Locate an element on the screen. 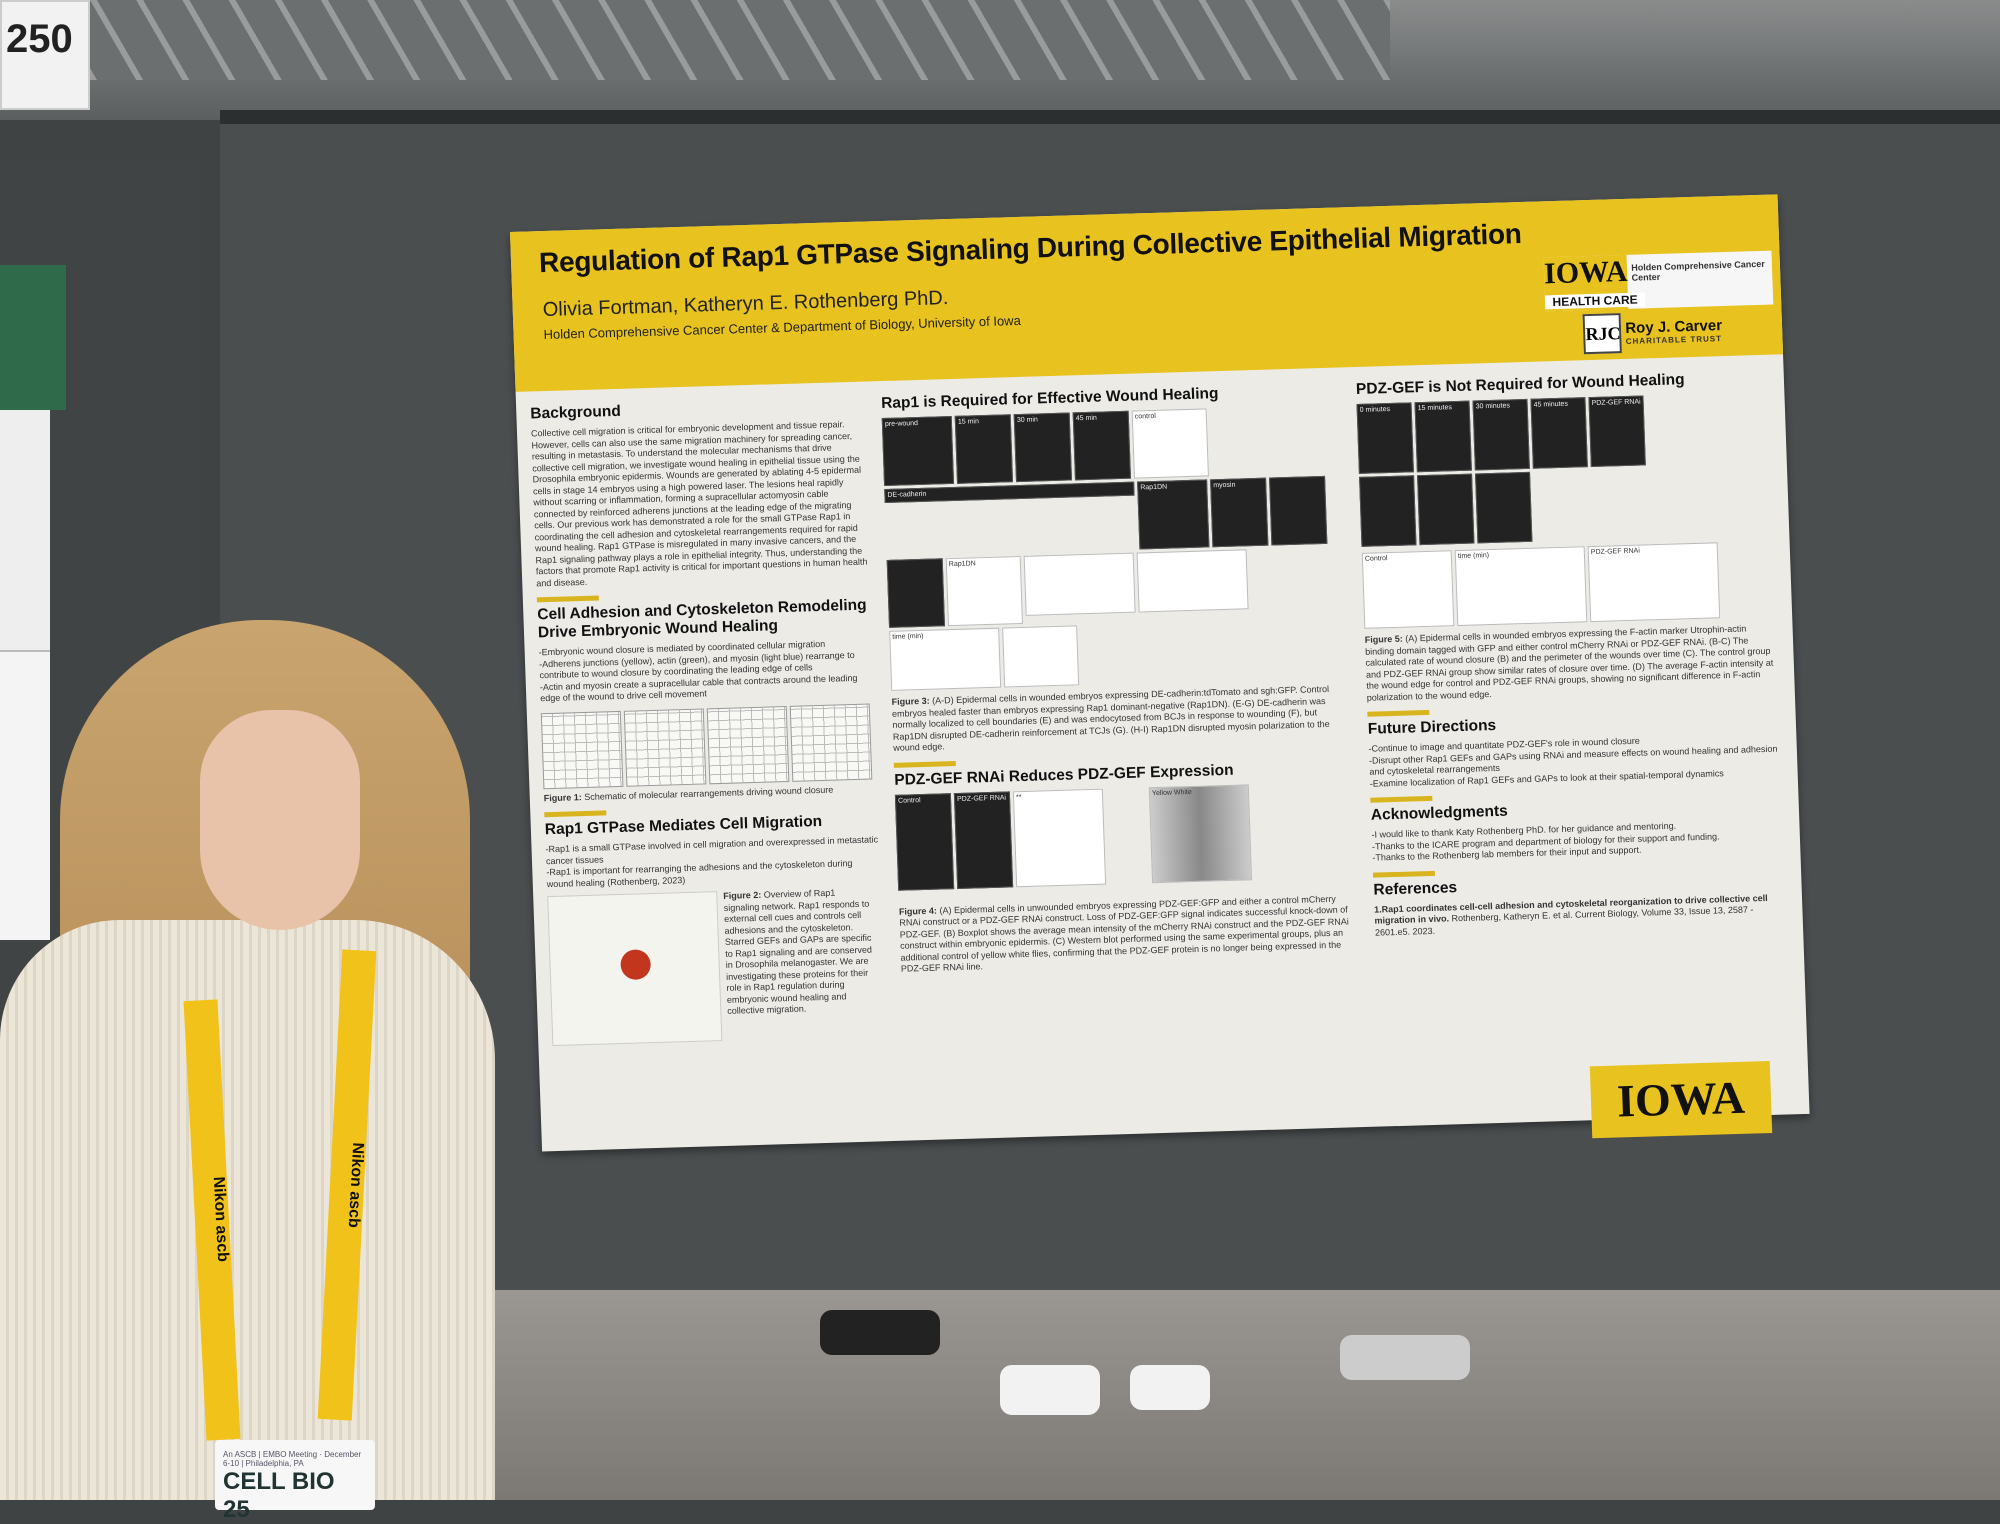 This screenshot has height=1524, width=2000. fig5-label: Figure 5: is located at coordinates (1383, 639).